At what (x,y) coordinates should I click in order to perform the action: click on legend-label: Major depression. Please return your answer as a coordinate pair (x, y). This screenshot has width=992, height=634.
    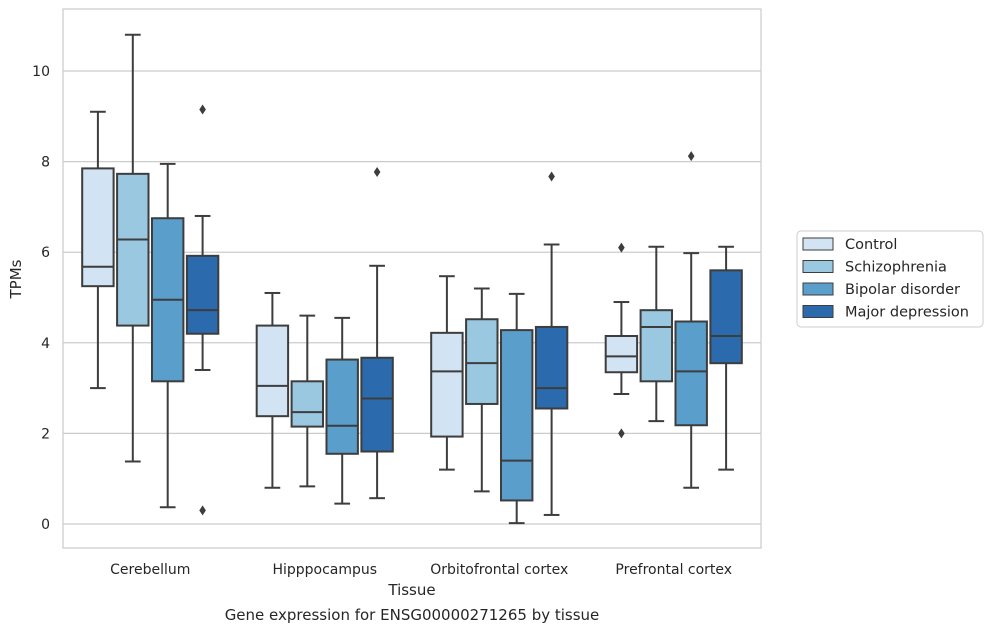
    Looking at the image, I should click on (907, 313).